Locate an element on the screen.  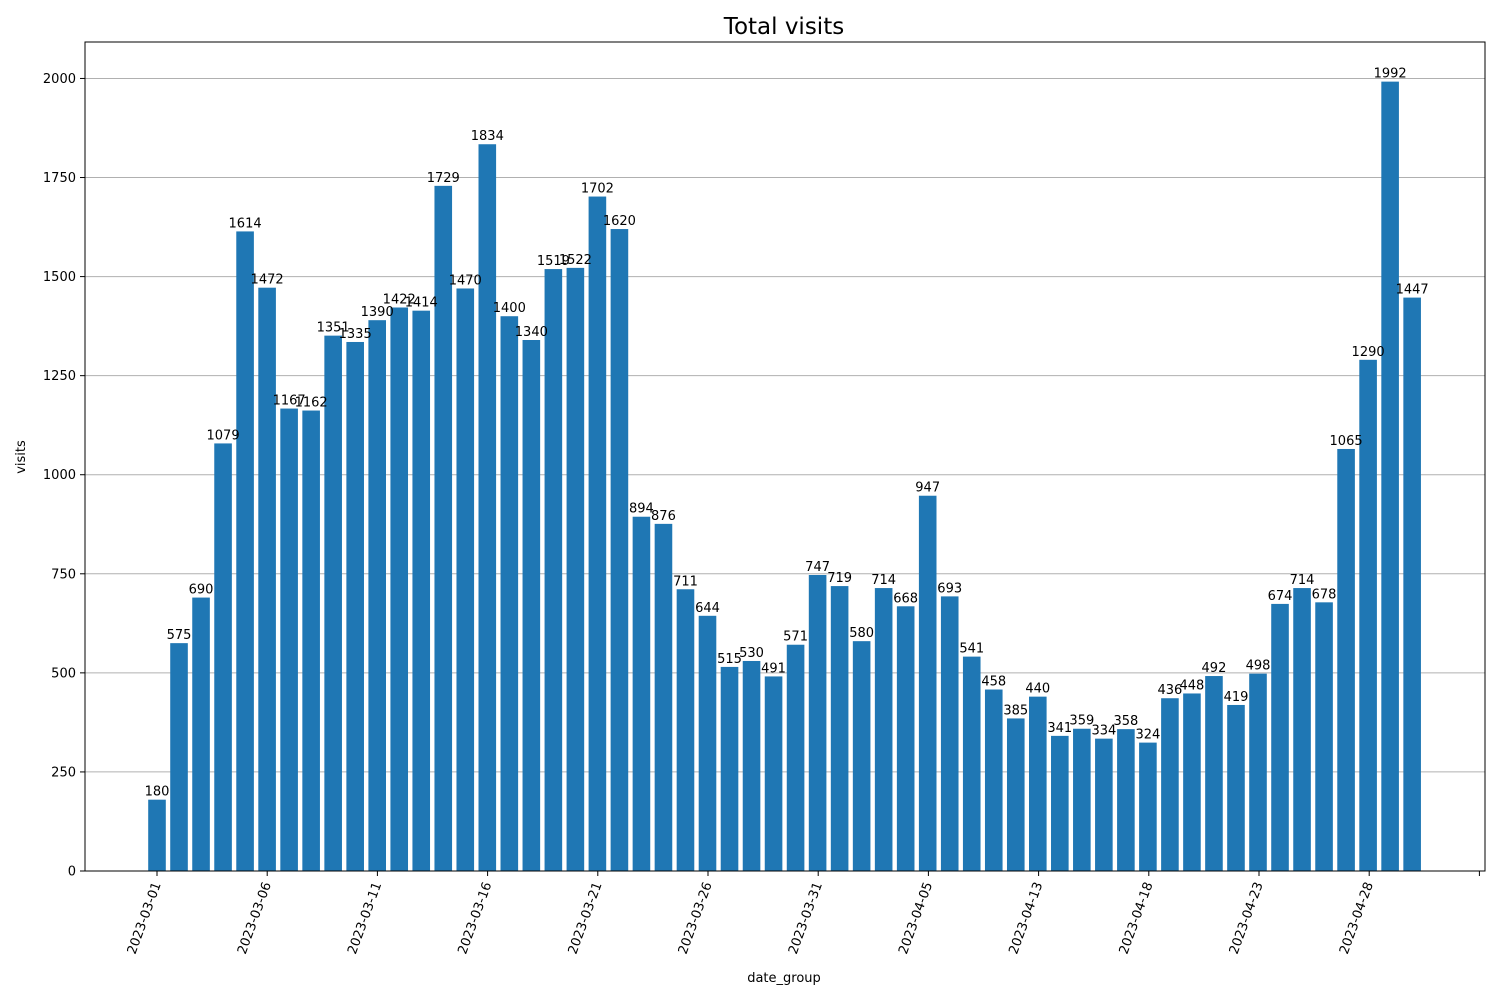
bar-value-label: 1729 is located at coordinates (443, 178).